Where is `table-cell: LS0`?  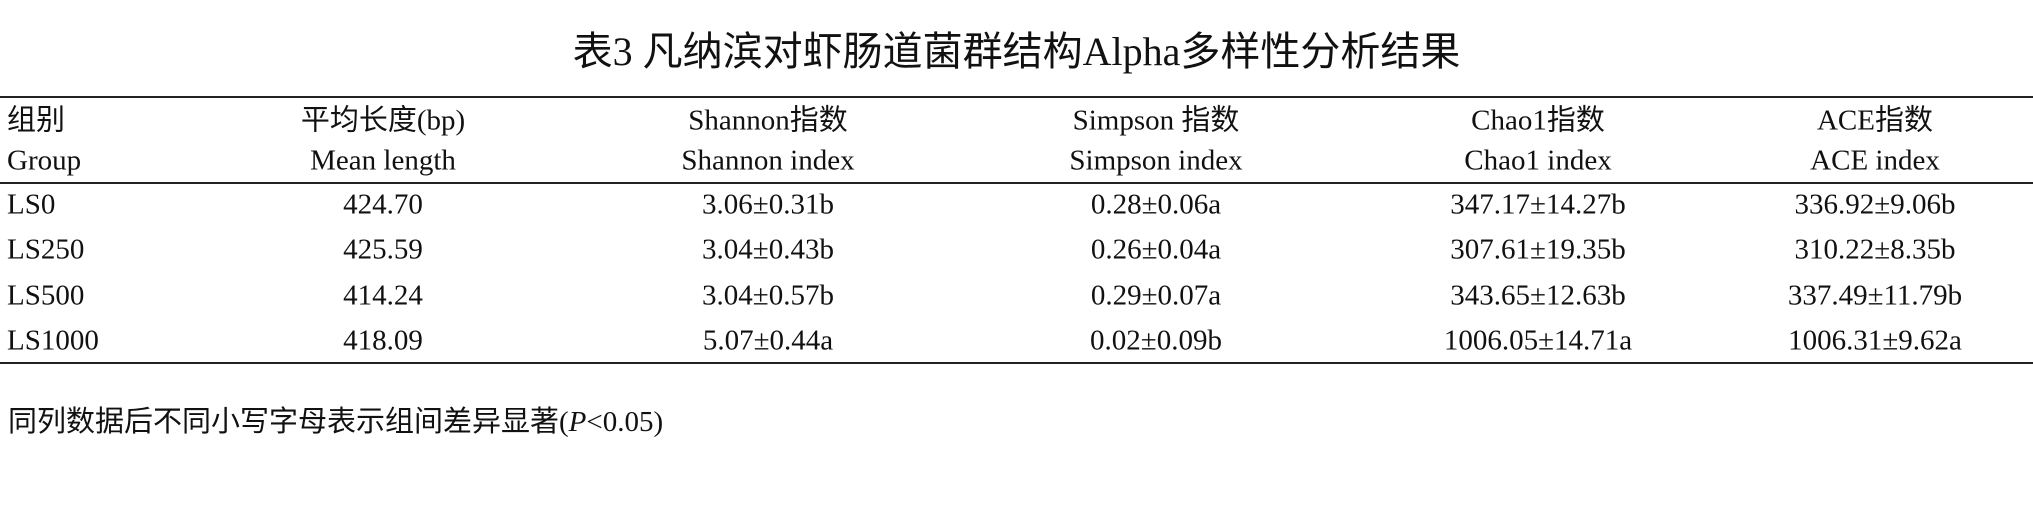 table-cell: LS0 is located at coordinates (31, 204).